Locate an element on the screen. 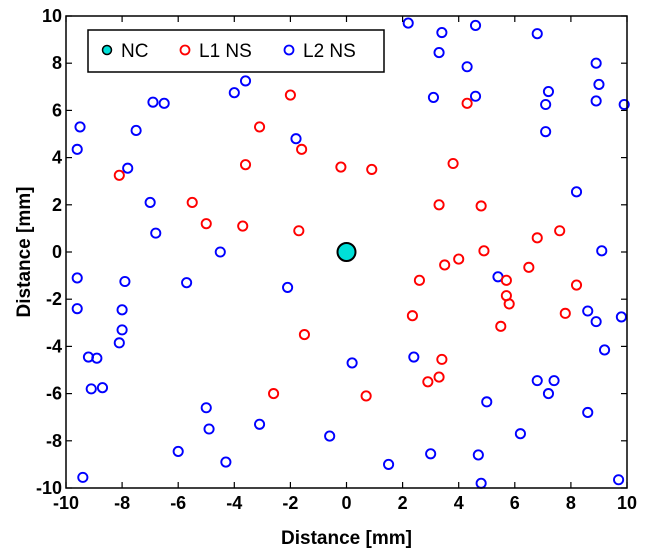 Image resolution: width=651 pixels, height=553 pixels. legend-label-l1: L1 NS is located at coordinates (225, 51).